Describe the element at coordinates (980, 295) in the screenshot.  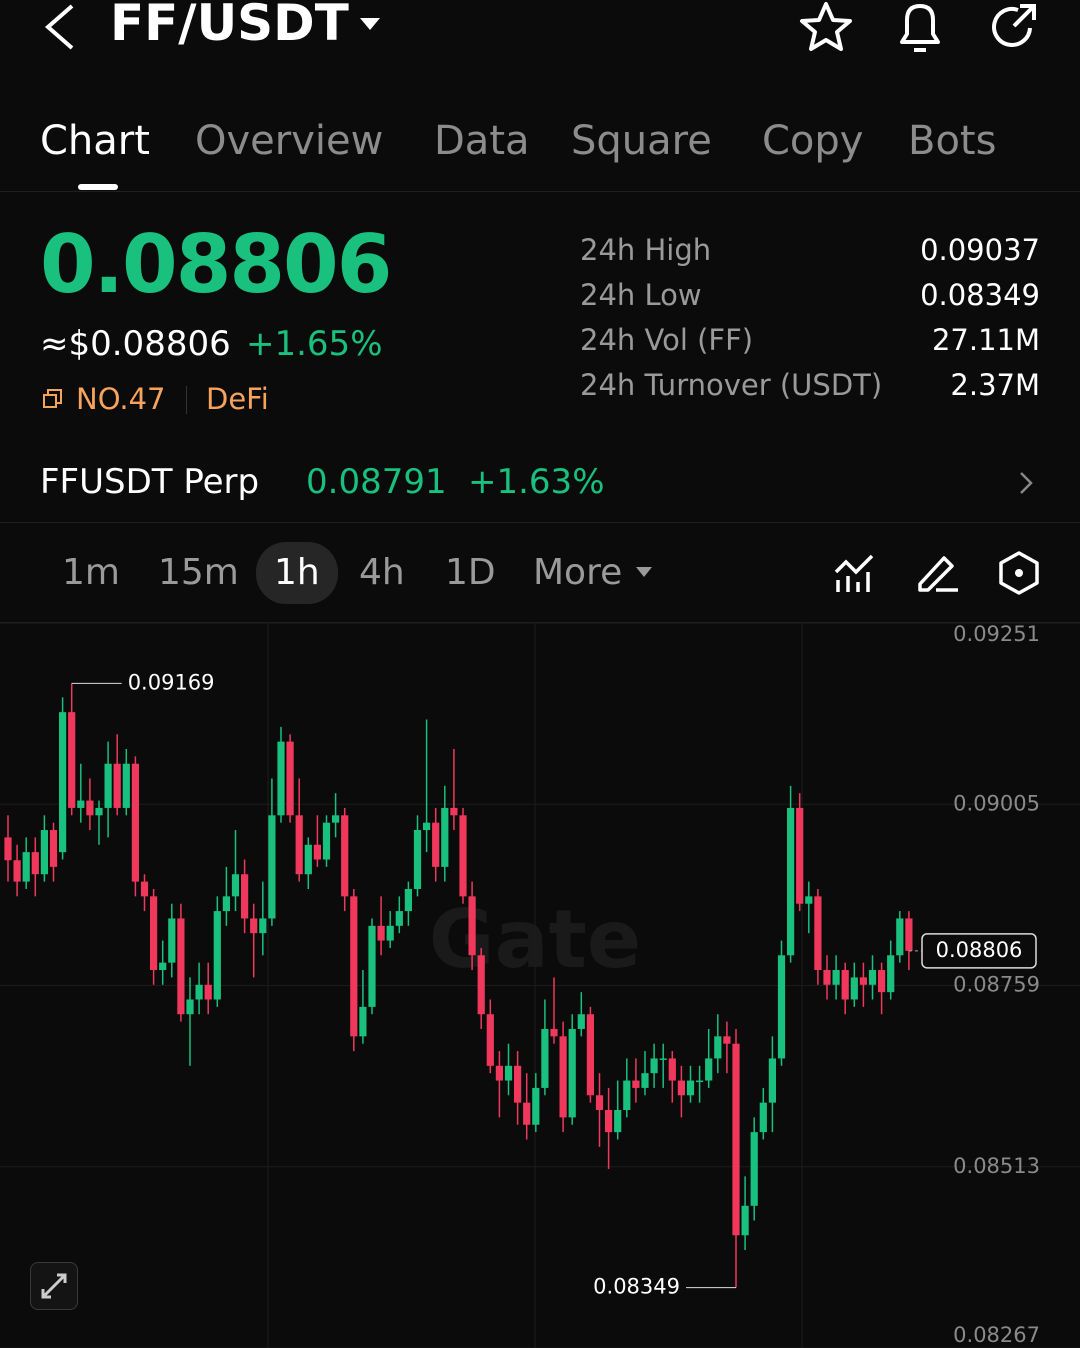
I see `stat-value: 0.08349` at that location.